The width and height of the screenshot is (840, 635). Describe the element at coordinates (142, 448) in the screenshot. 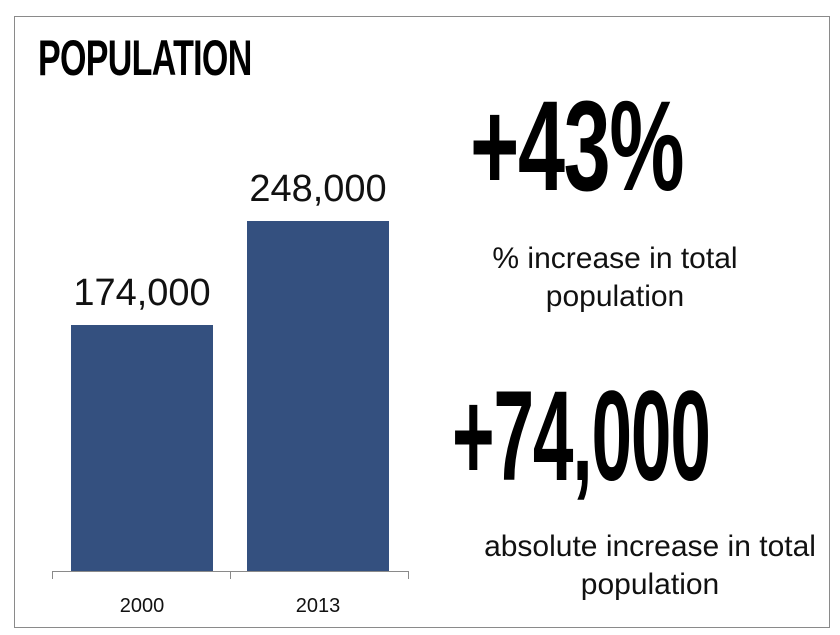

I see `bar-2000` at that location.